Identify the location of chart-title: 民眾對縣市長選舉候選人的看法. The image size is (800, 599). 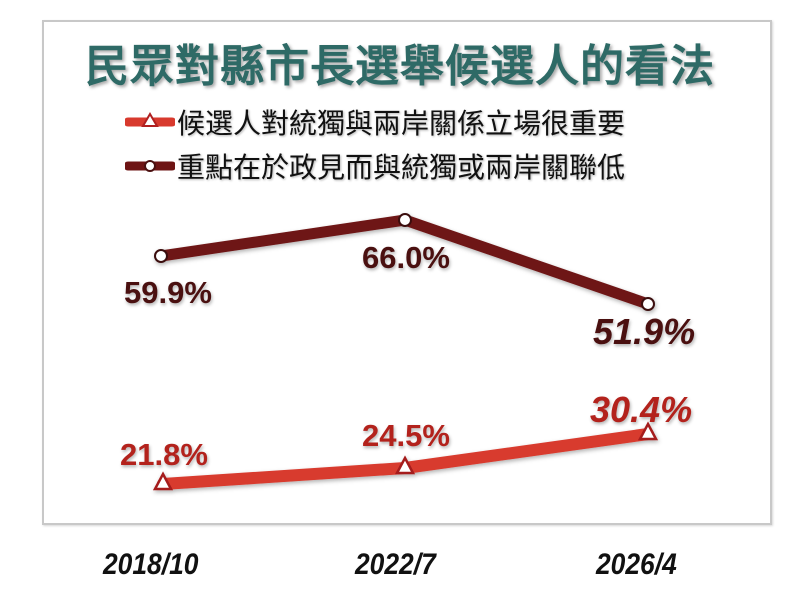
(400, 66).